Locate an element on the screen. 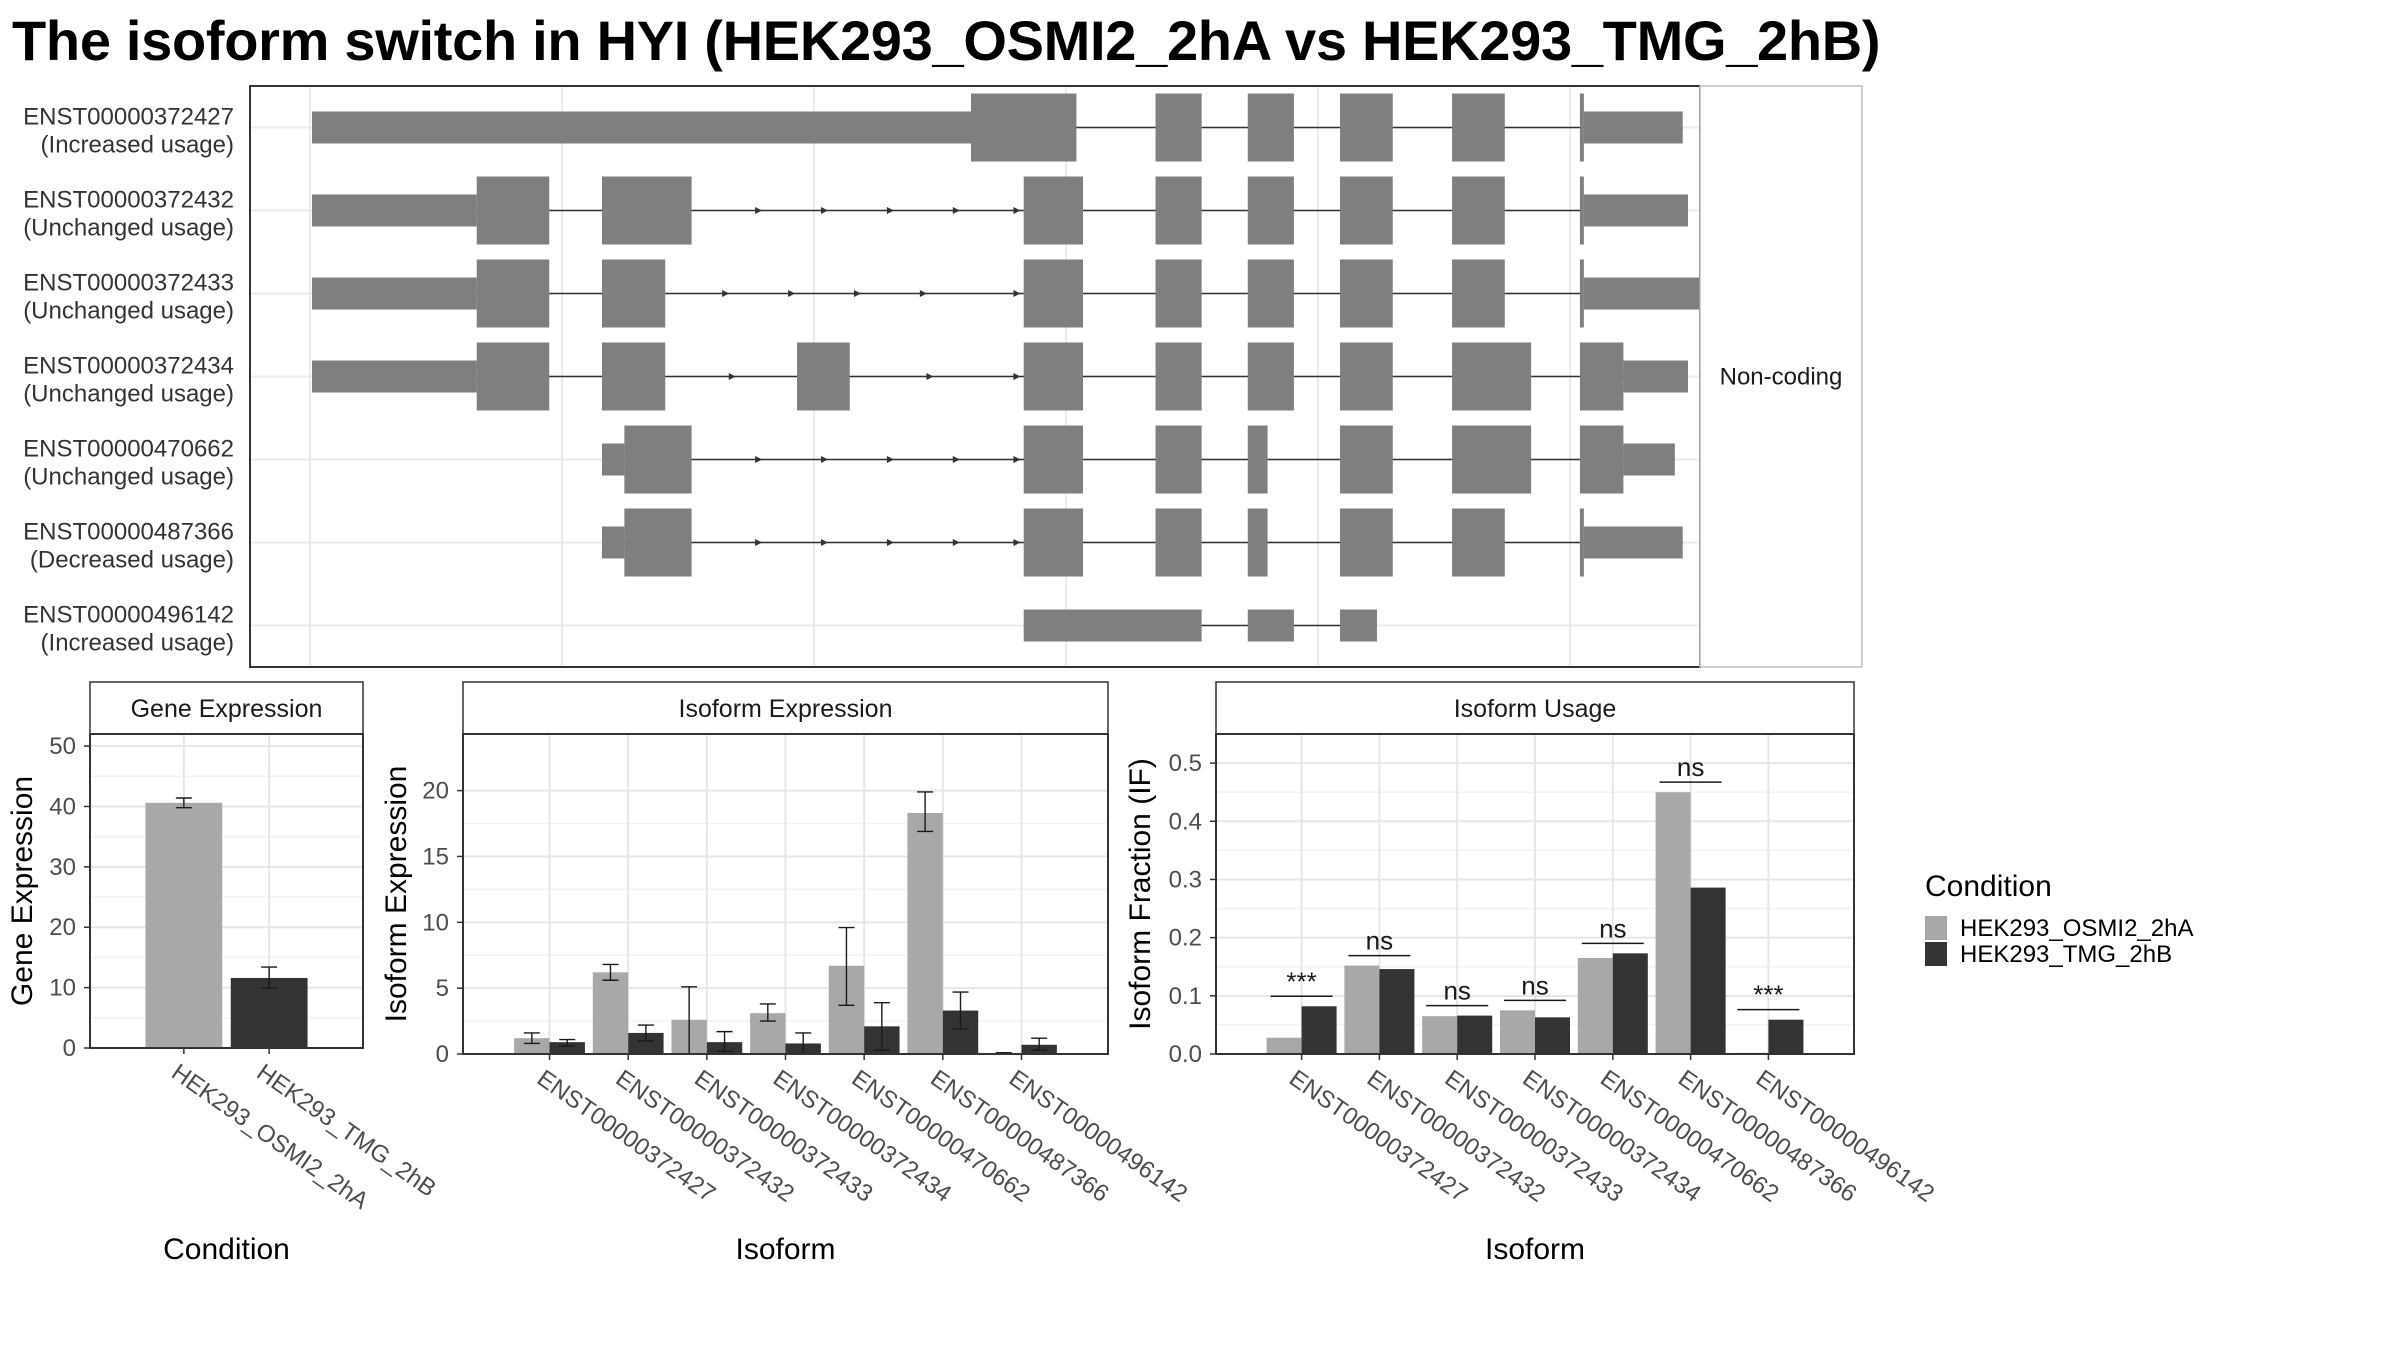 This screenshot has width=2400, height=1350. transcript-id-label: ENST00000487366 is located at coordinates (128, 532).